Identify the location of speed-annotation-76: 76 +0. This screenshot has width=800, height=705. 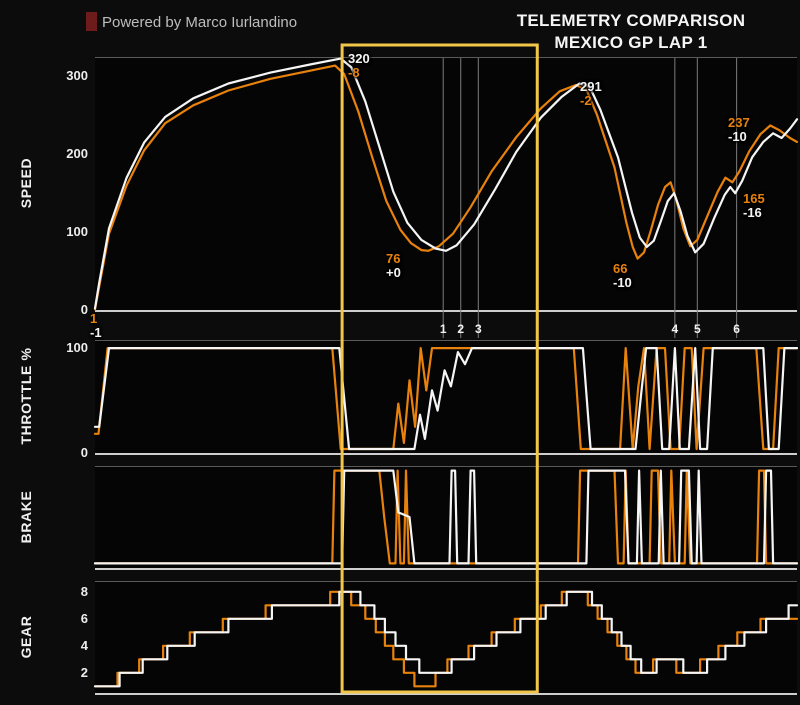
(393, 266).